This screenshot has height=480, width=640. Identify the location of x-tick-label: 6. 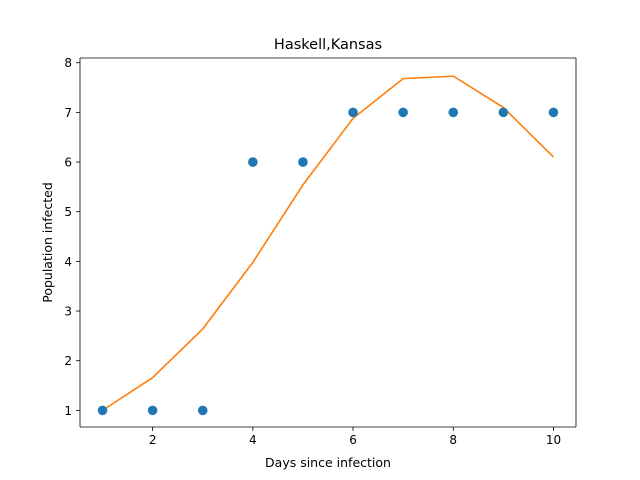
(353, 440).